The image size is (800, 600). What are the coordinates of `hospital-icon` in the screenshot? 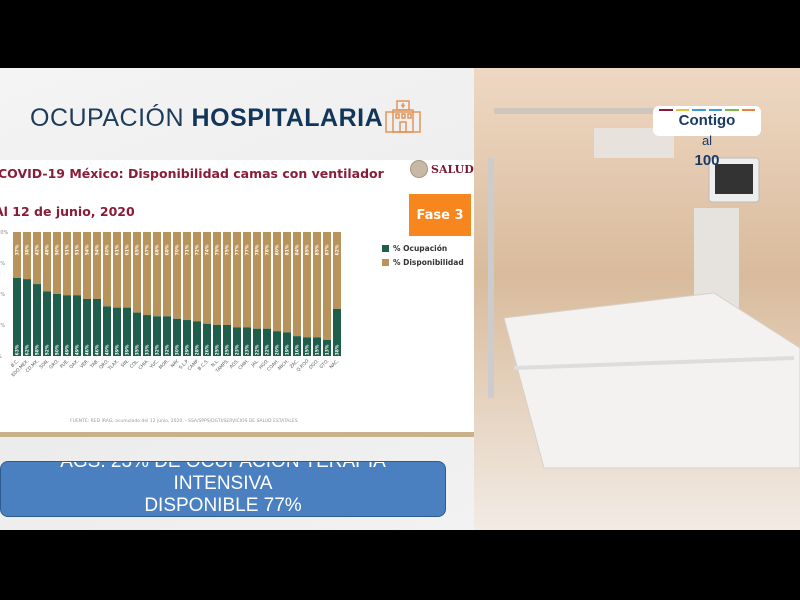 It's located at (403, 116).